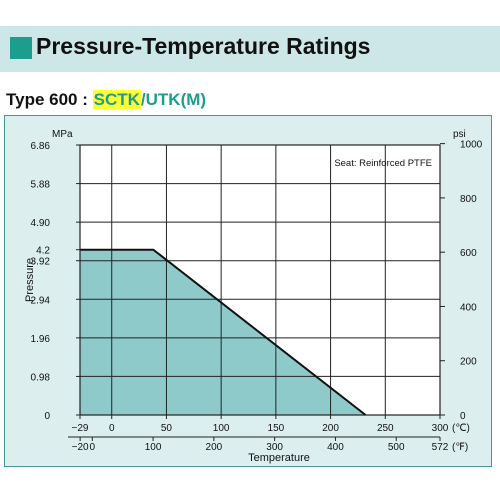 This screenshot has width=500, height=500. Describe the element at coordinates (471, 145) in the screenshot. I see `y-tick-label-psi: 1000` at that location.